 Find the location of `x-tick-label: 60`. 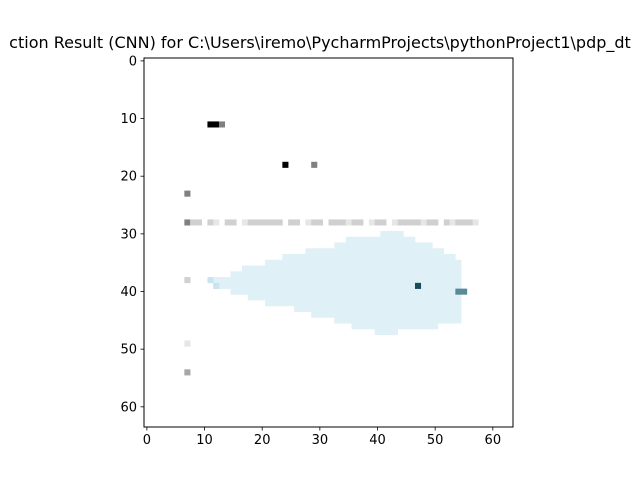

x-tick-label: 60 is located at coordinates (493, 440).